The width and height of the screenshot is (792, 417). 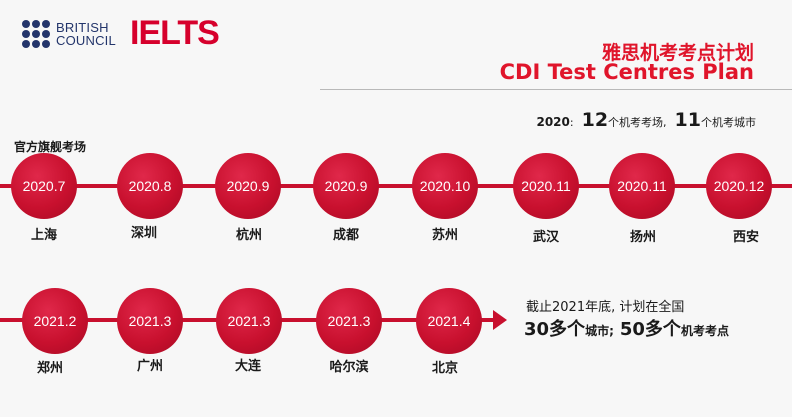 What do you see at coordinates (545, 237) in the screenshot?
I see `milestone-city: 武汉` at bounding box center [545, 237].